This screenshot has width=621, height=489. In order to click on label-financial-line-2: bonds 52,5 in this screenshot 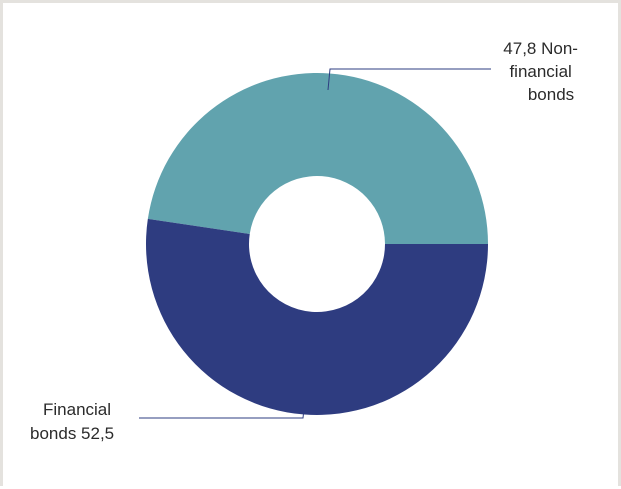, I will do `click(72, 433)`.